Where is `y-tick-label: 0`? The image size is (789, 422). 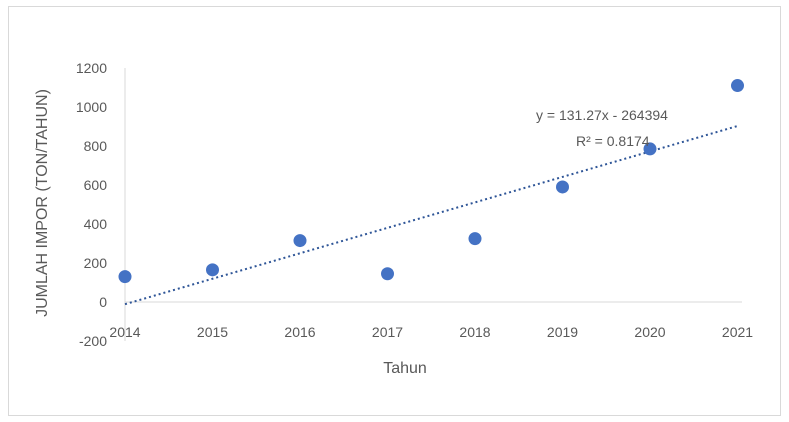 y-tick-label: 0 is located at coordinates (103, 302).